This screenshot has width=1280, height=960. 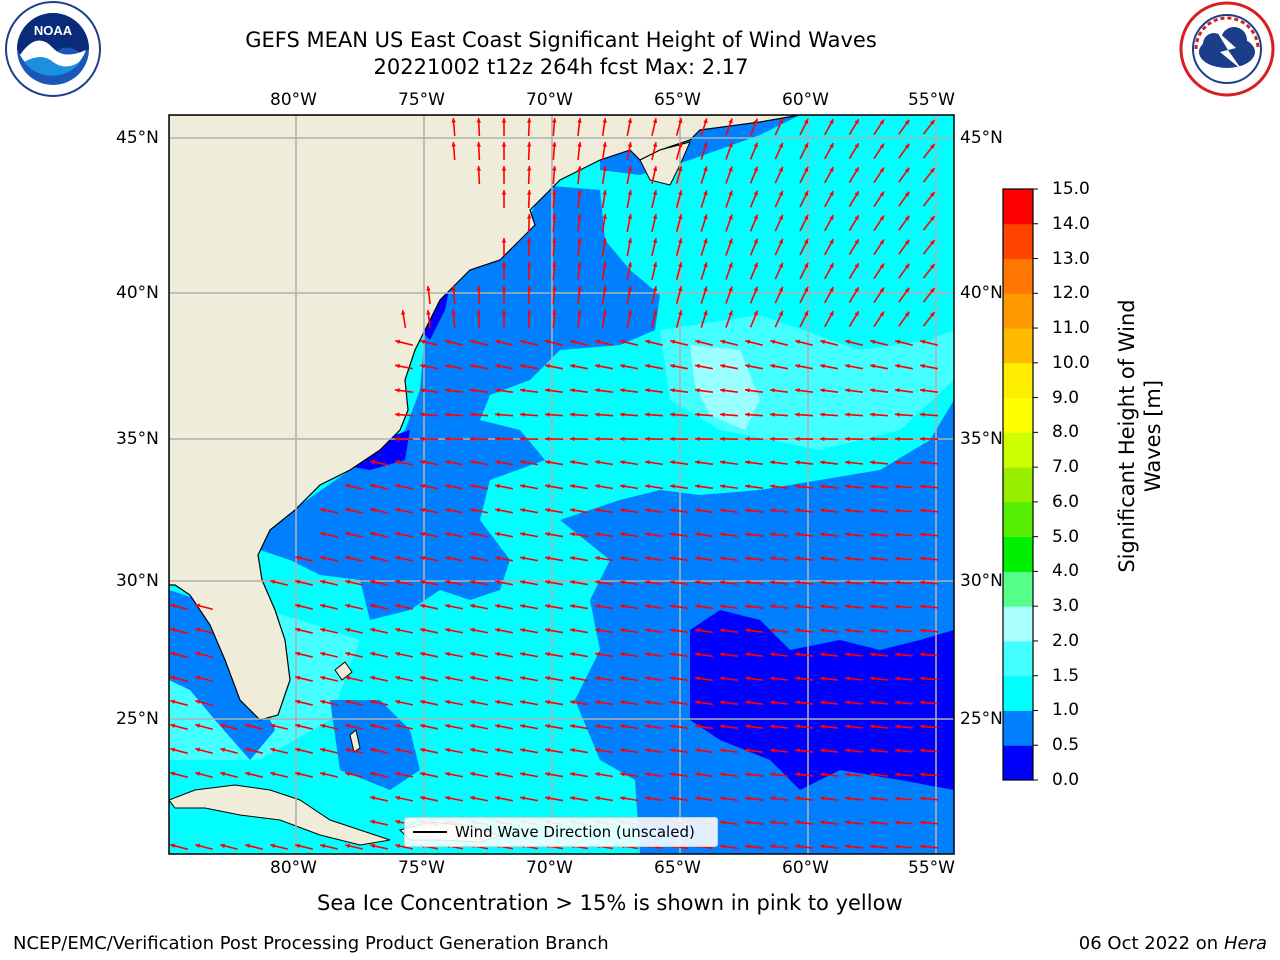 What do you see at coordinates (931, 100) in the screenshot?
I see `lon-tick-top: 55°W` at bounding box center [931, 100].